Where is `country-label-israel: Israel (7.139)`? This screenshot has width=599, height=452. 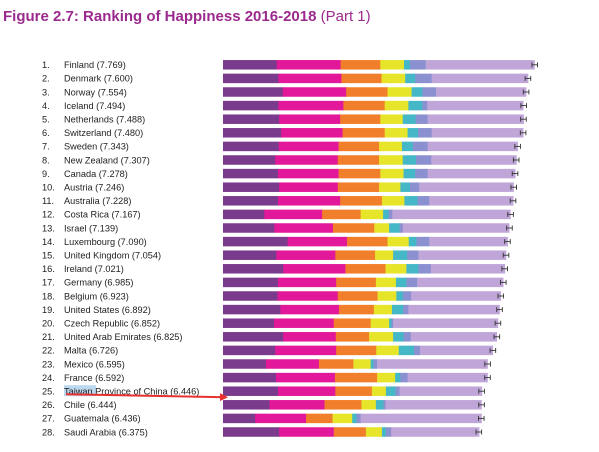
country-label-israel: Israel (7.139) is located at coordinates (91, 228).